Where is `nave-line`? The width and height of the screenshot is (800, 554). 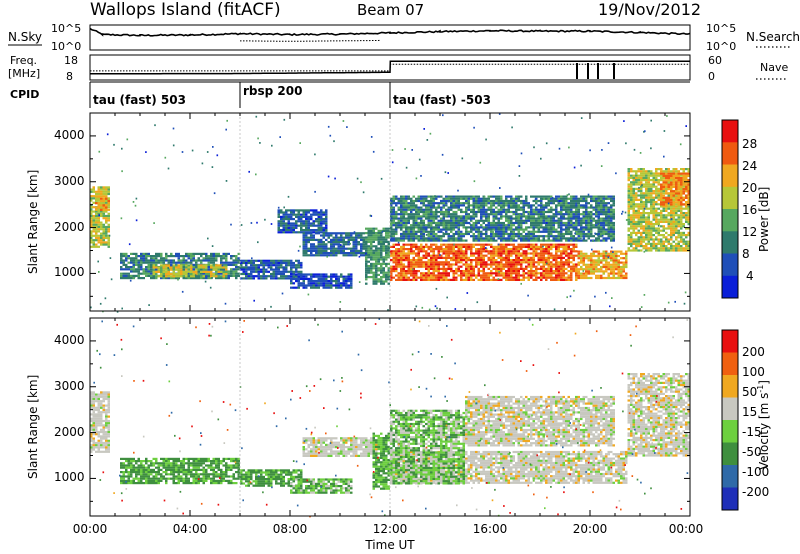
nave-line is located at coordinates (390, 67).